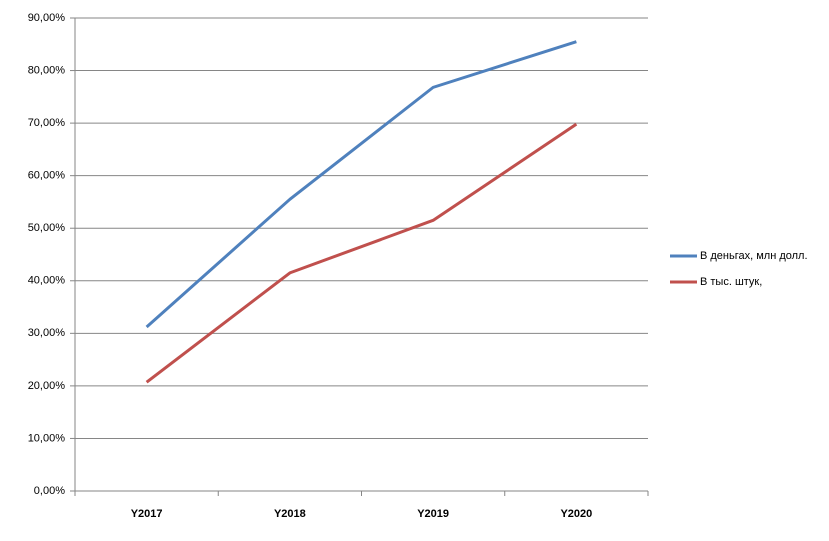  What do you see at coordinates (147, 514) in the screenshot?
I see `x-tick-label: Y2017` at bounding box center [147, 514].